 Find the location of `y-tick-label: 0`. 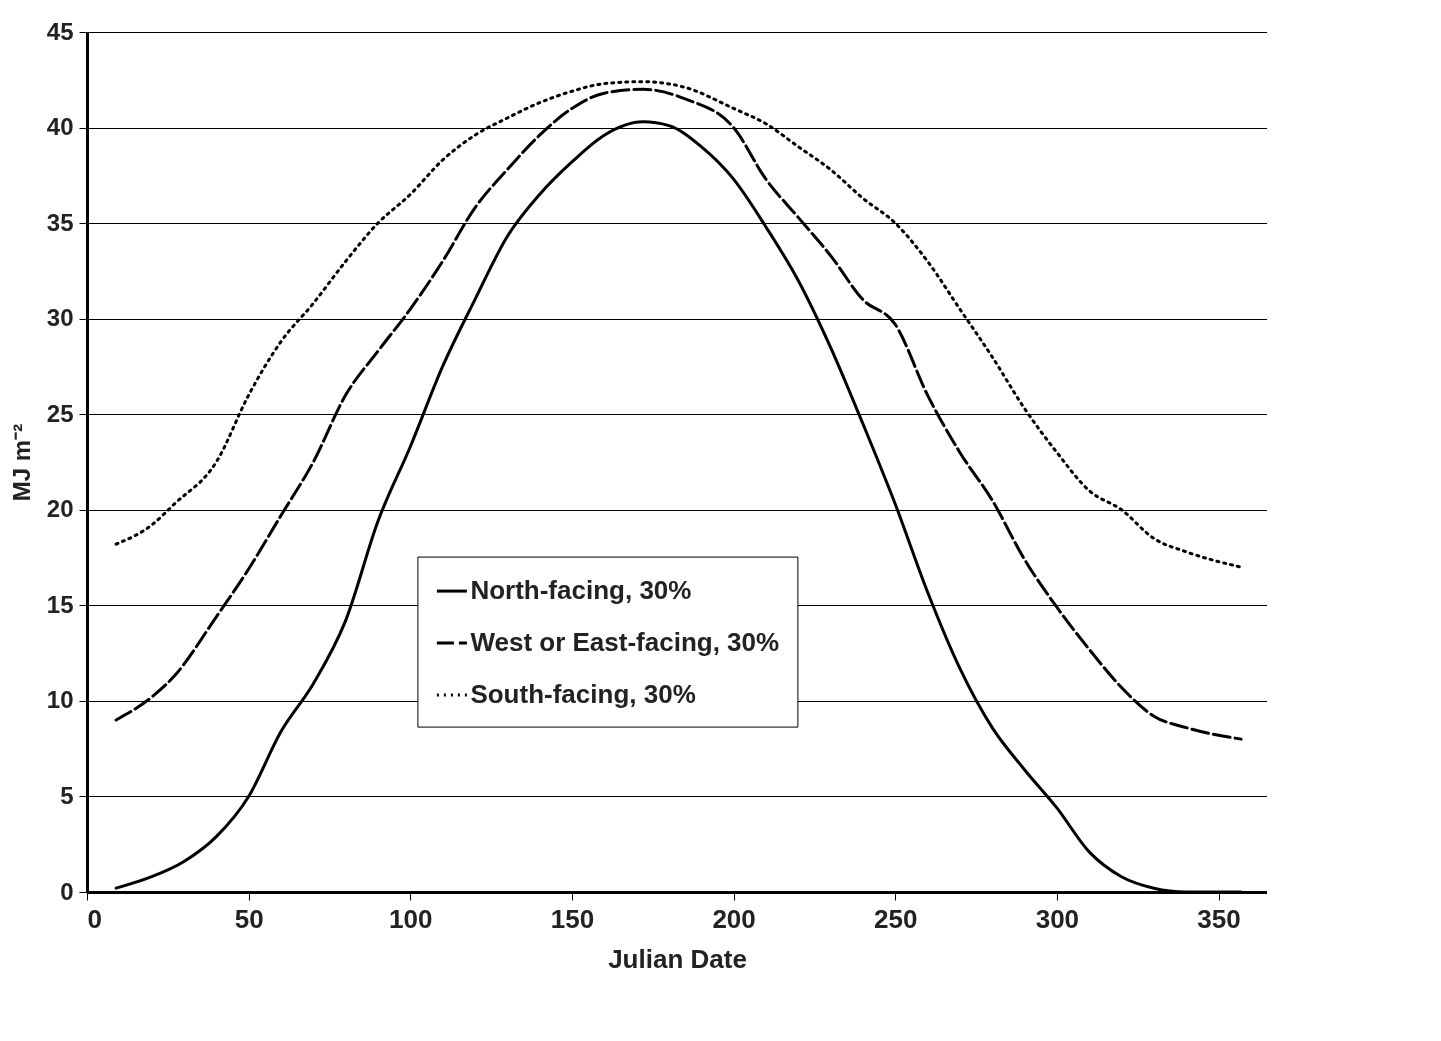

y-tick-label: 0 is located at coordinates (67, 891).